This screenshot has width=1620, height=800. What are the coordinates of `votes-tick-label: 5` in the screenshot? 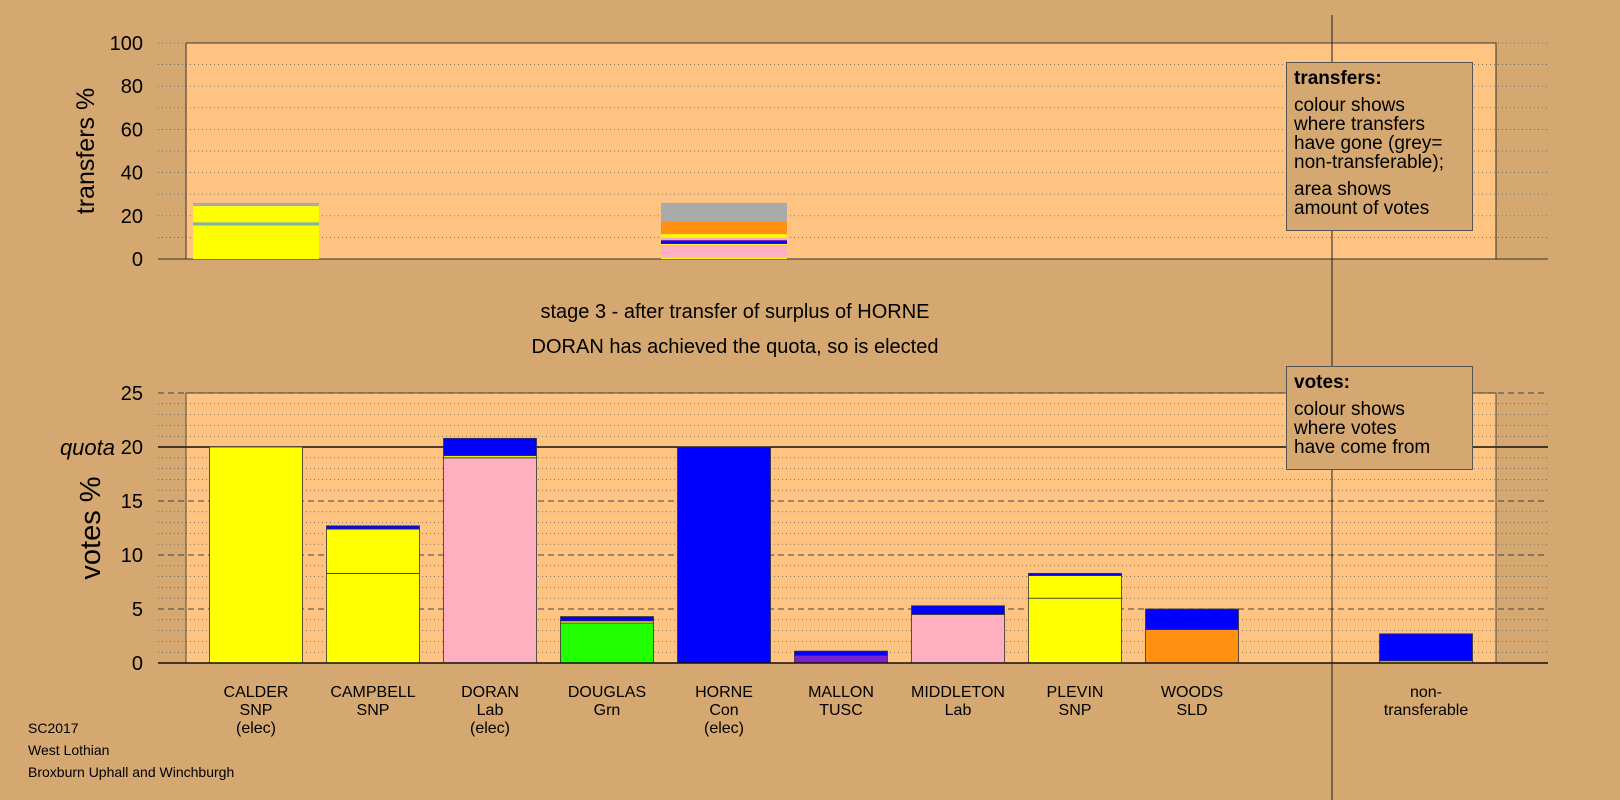 It's located at (137, 610).